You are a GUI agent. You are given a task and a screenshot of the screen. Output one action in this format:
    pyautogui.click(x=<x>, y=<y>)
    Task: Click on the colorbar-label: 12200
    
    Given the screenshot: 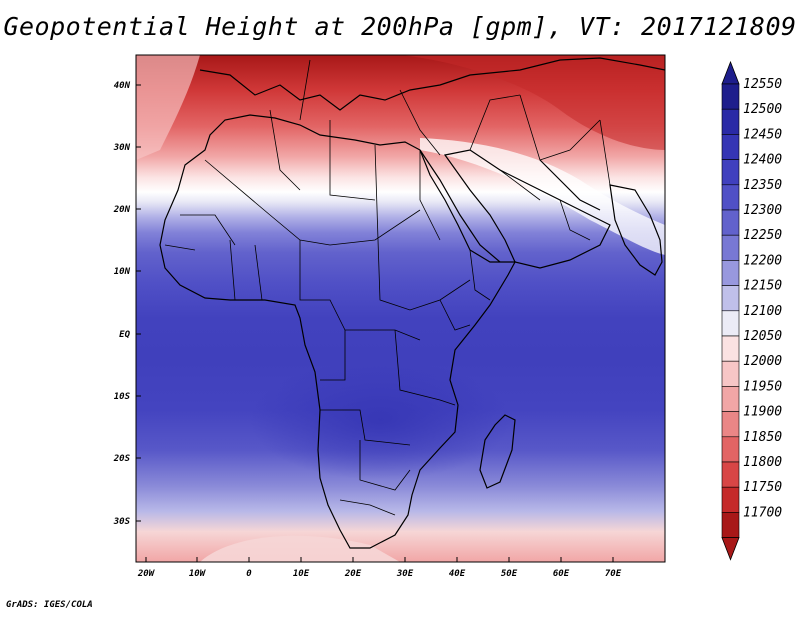 What is the action you would take?
    pyautogui.click(x=762, y=260)
    